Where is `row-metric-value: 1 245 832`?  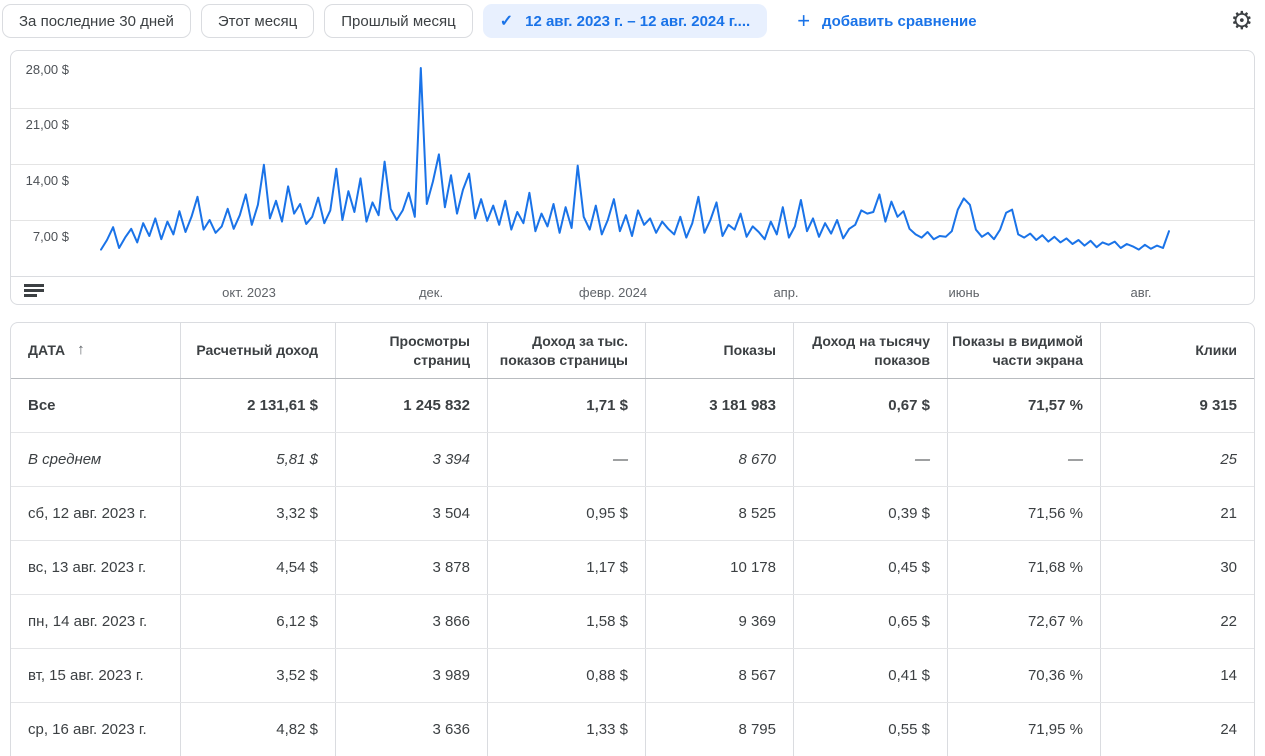 row-metric-value: 1 245 832 is located at coordinates (412, 405).